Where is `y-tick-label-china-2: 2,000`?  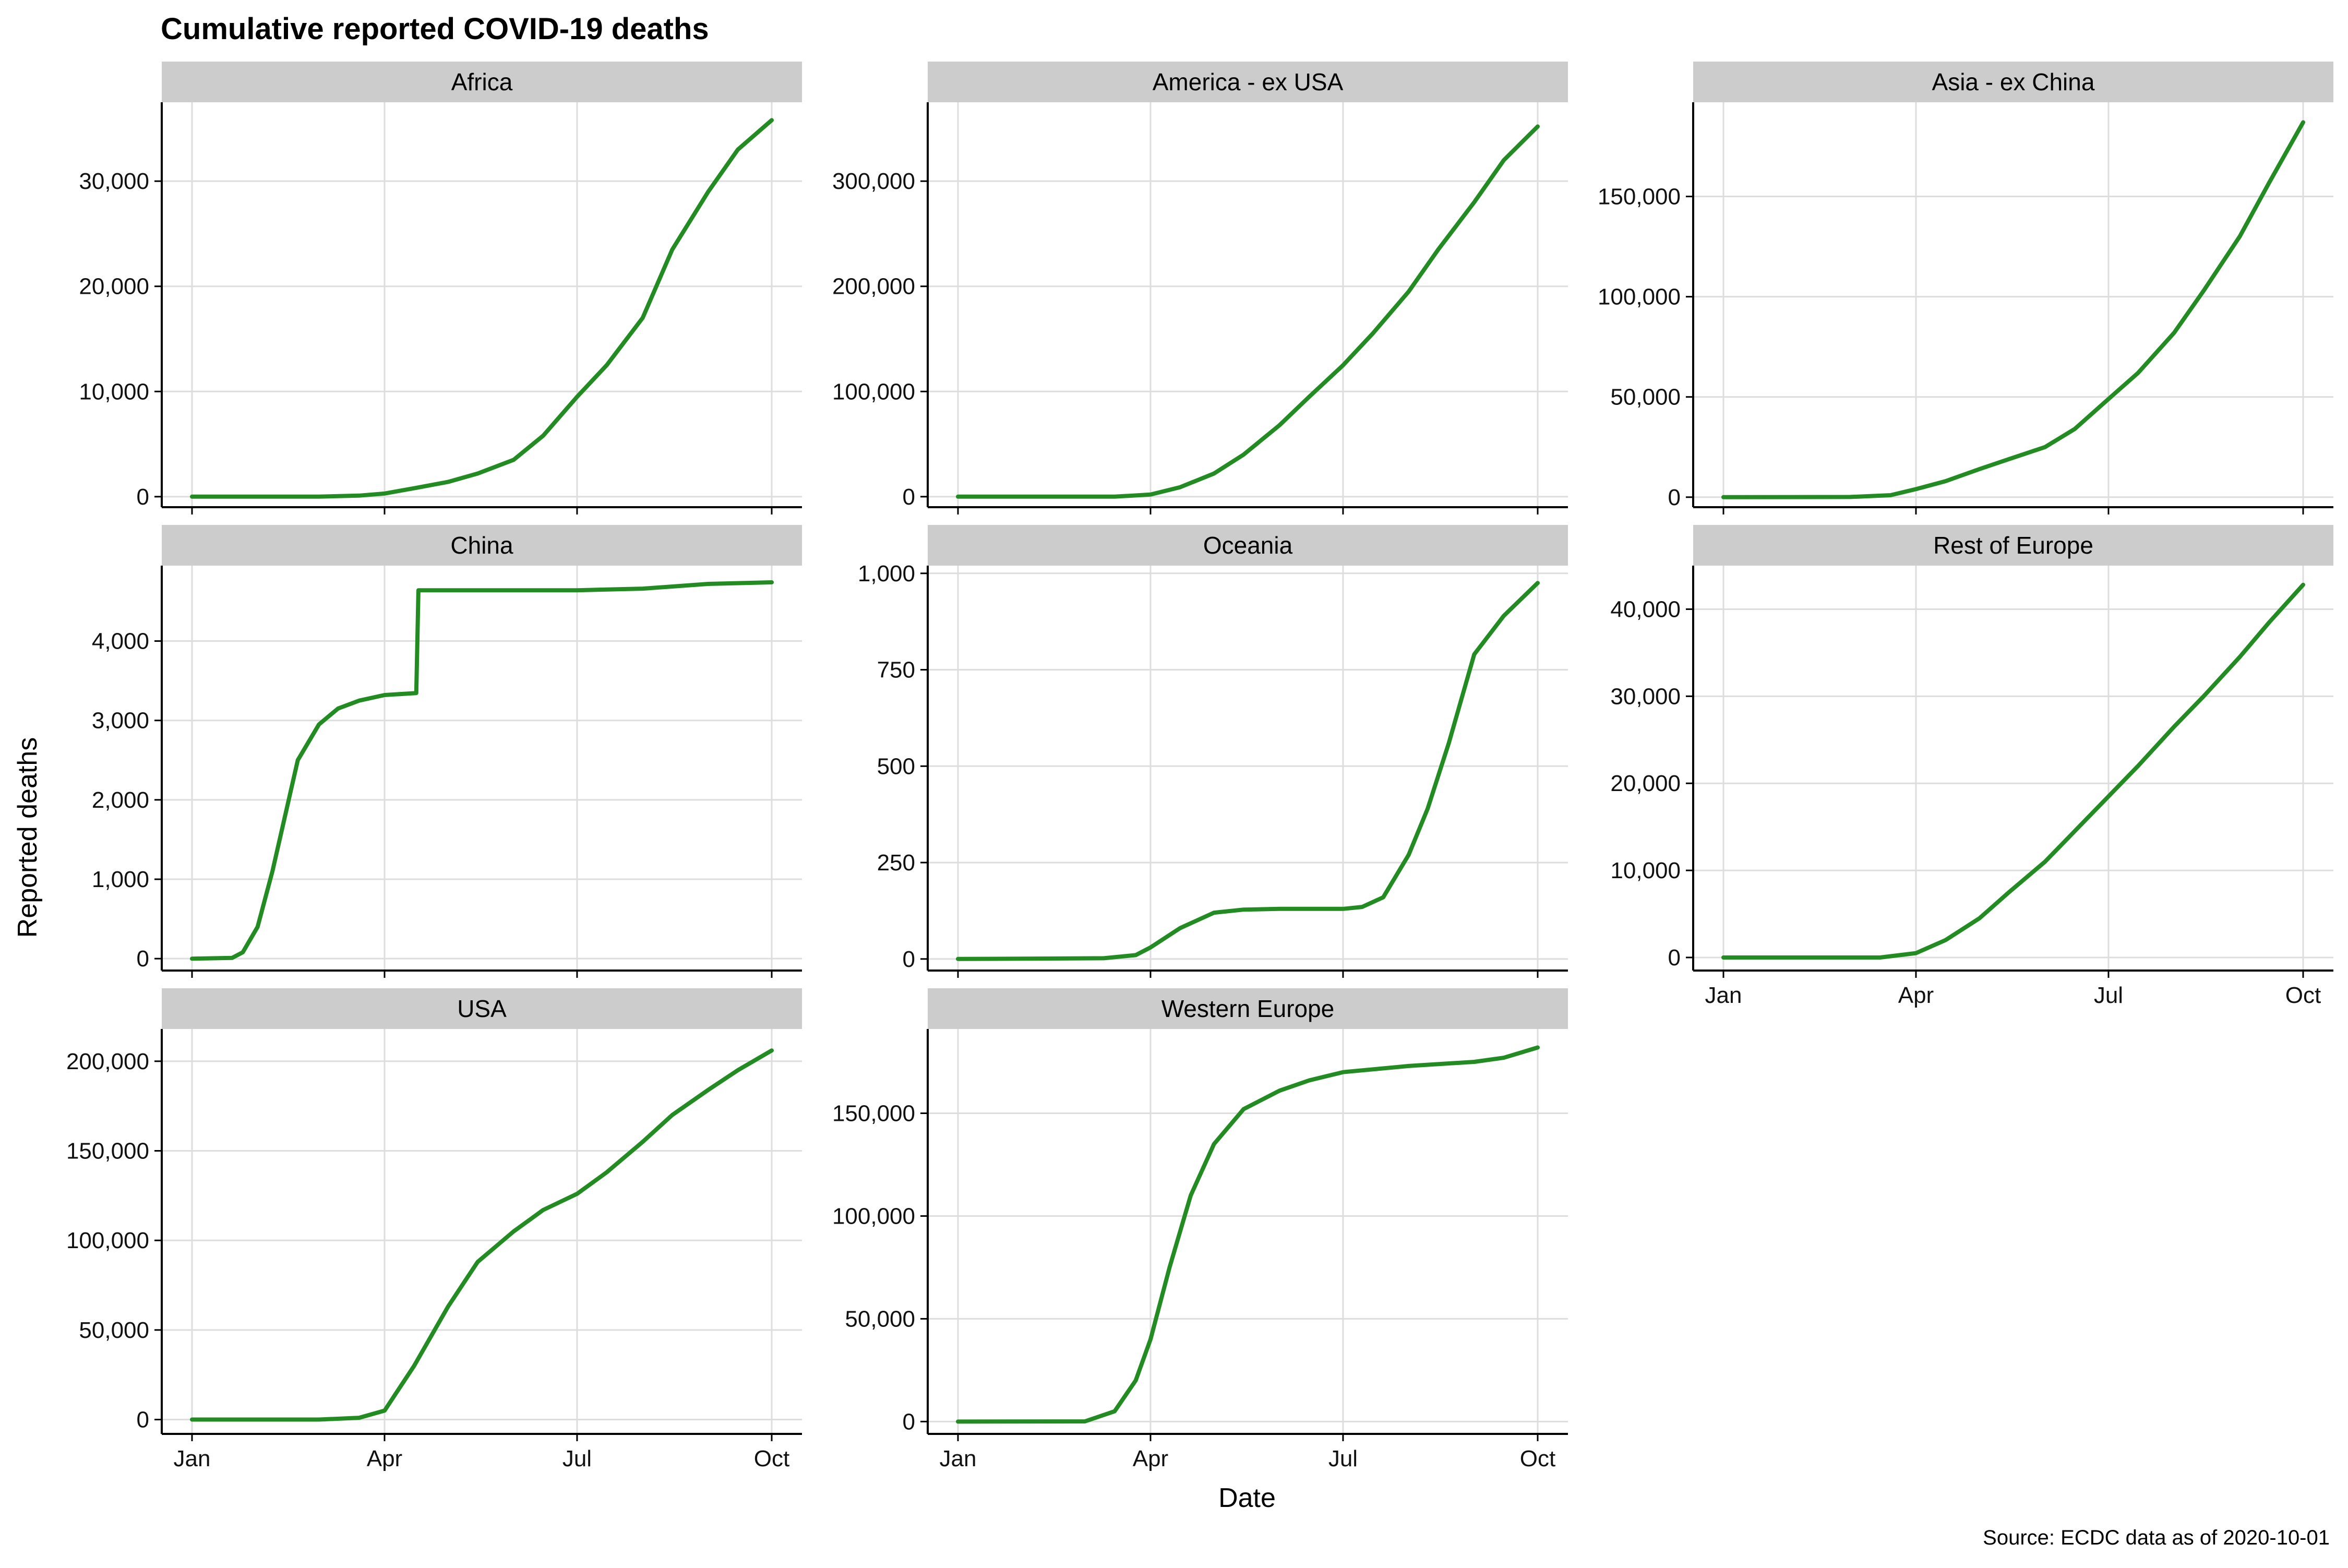
y-tick-label-china-2: 2,000 is located at coordinates (120, 800).